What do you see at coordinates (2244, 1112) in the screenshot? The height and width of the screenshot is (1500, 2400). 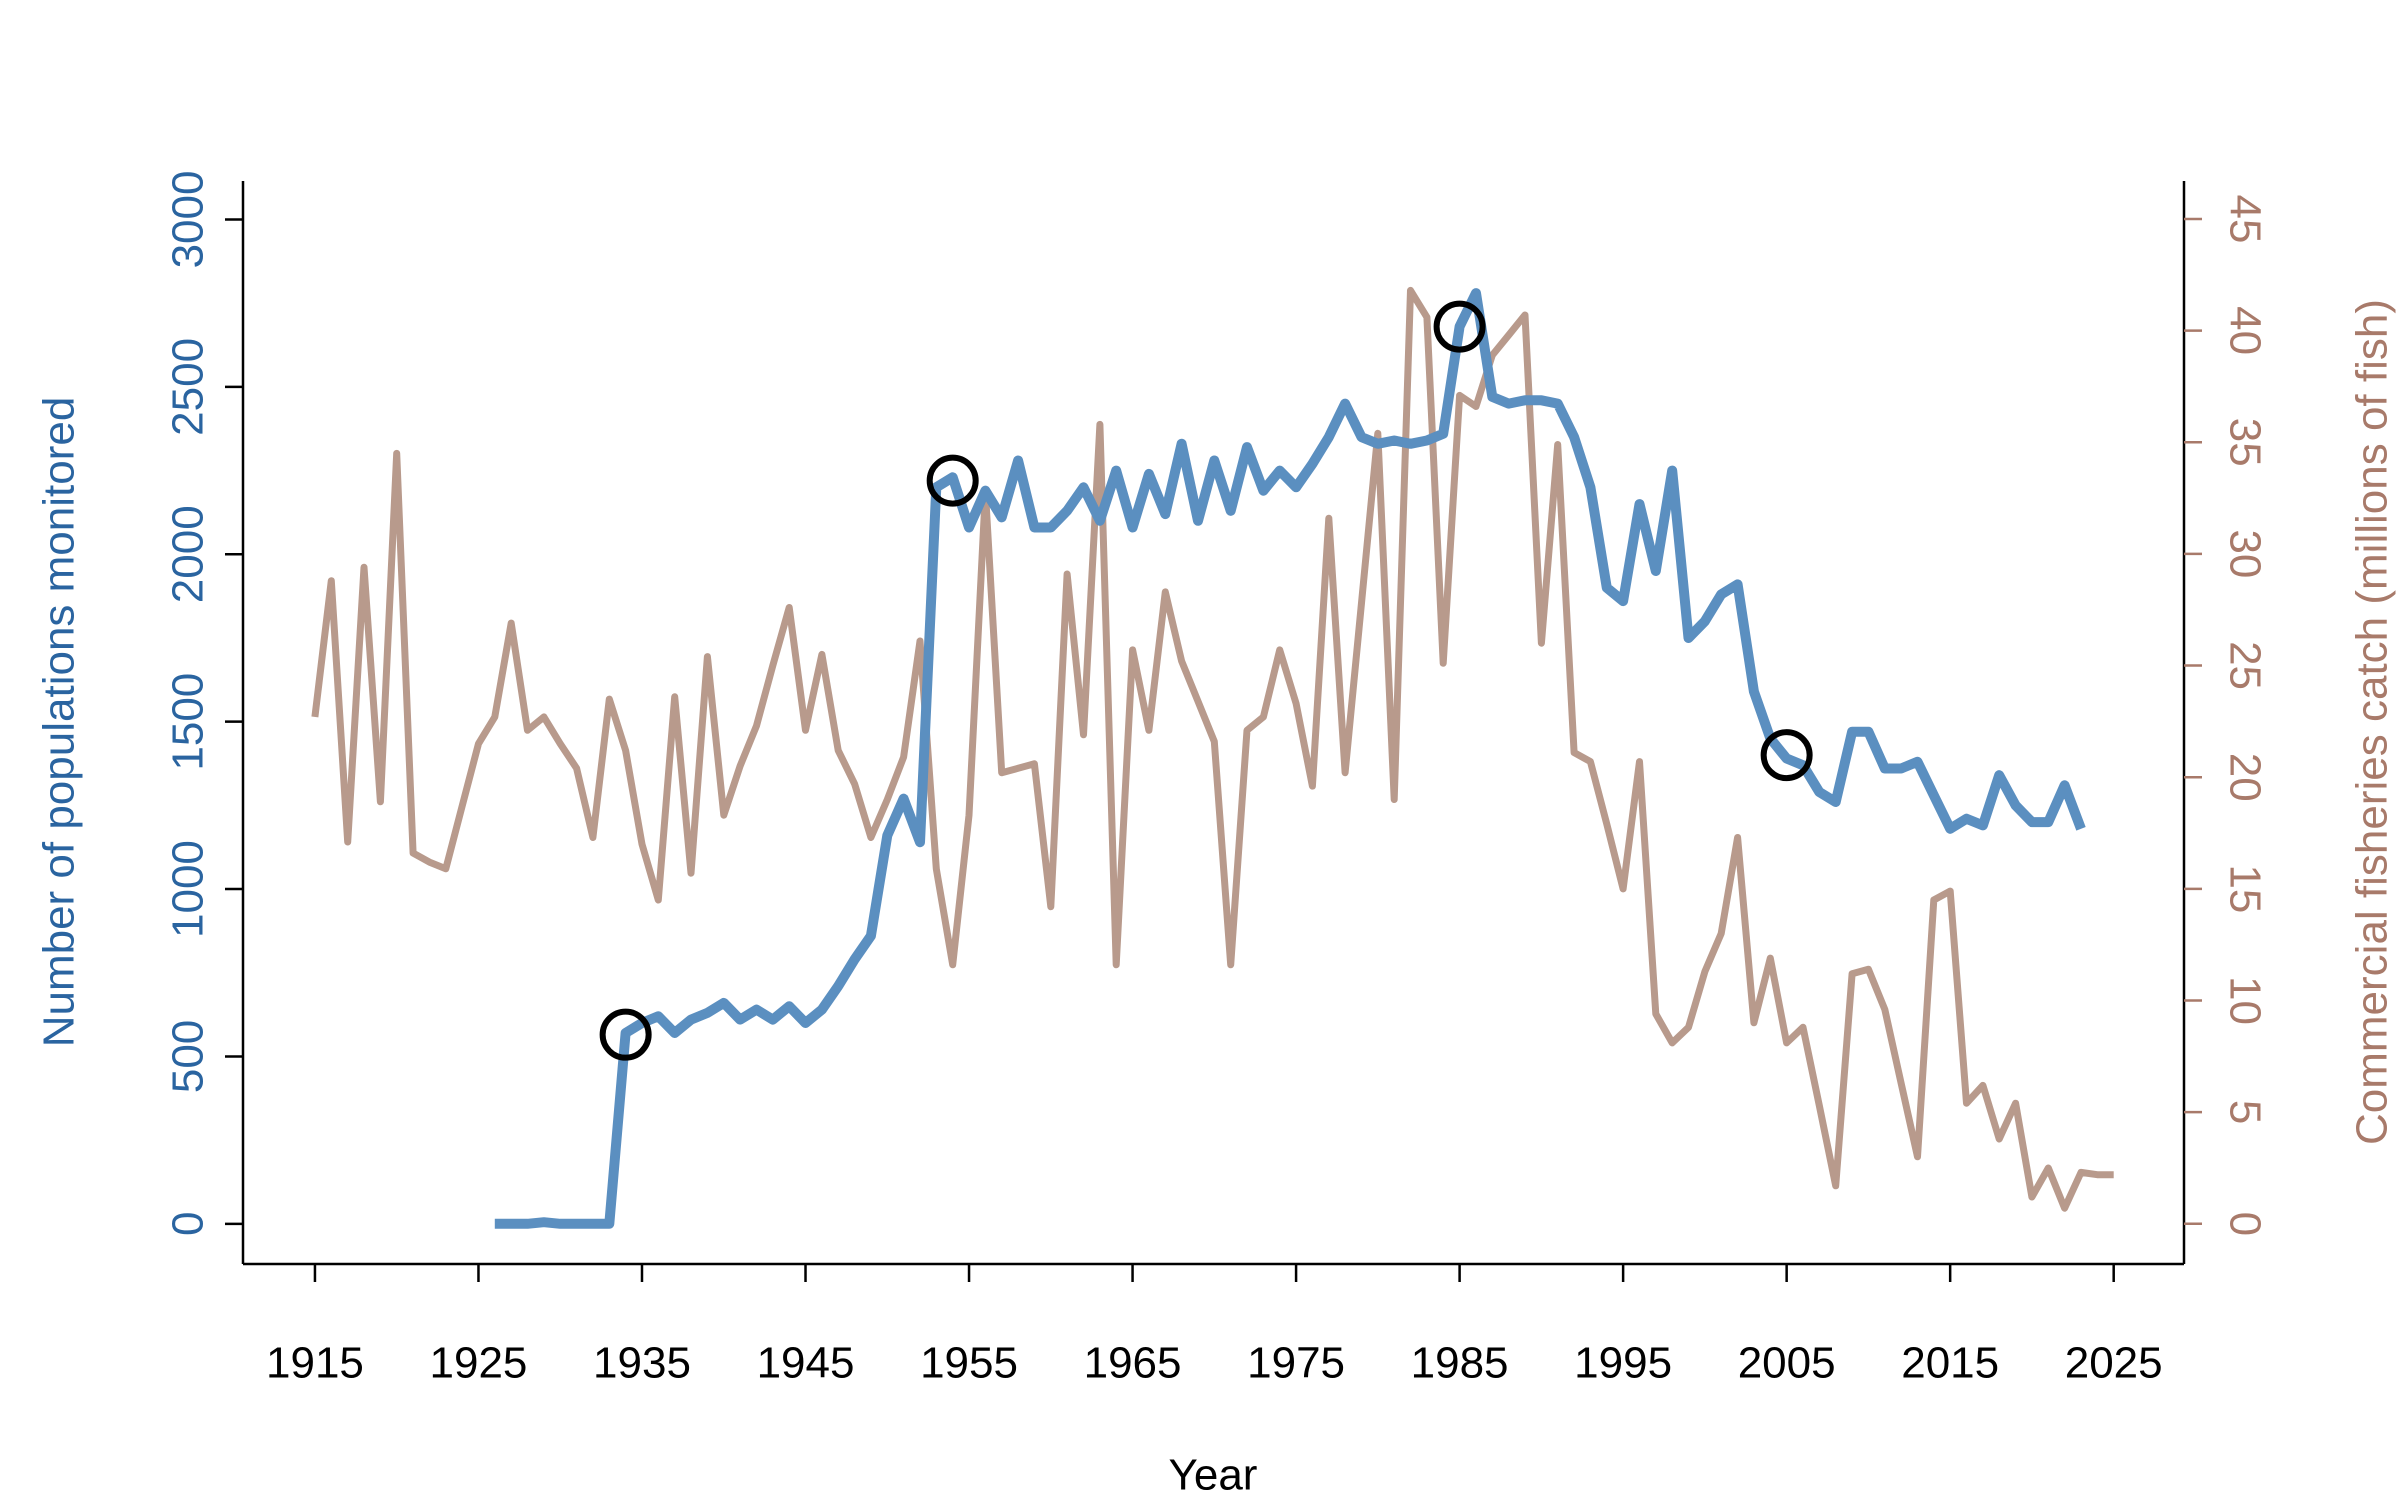 I see `y2-tick-label: 5` at bounding box center [2244, 1112].